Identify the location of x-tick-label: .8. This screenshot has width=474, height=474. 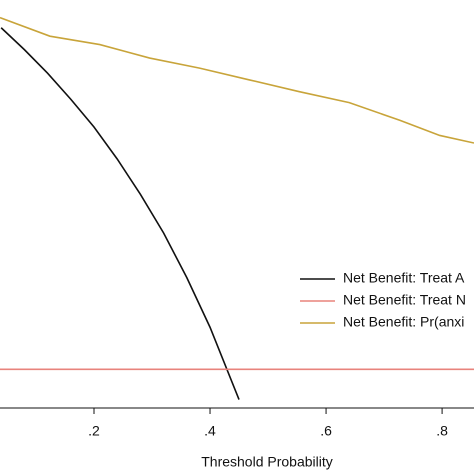
(442, 431).